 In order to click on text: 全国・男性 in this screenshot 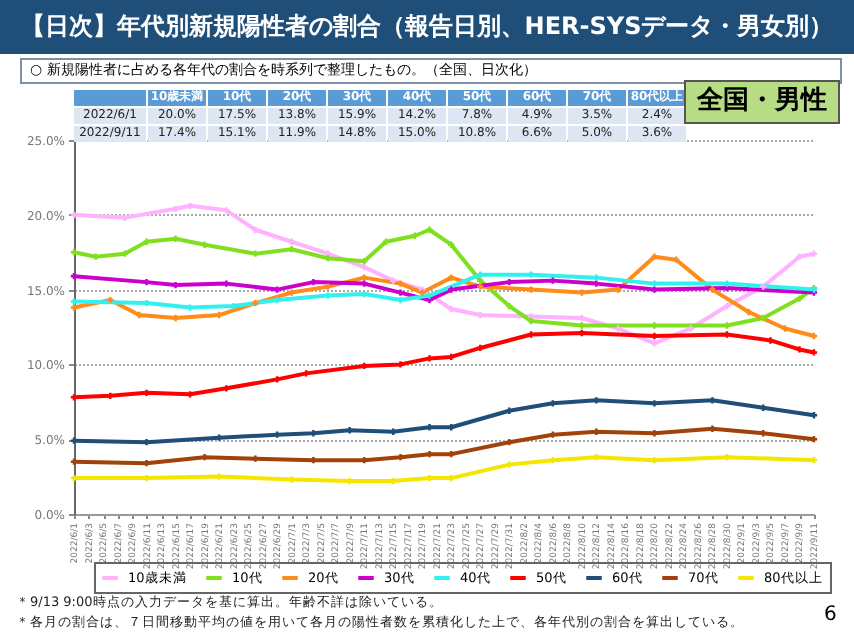, I will do `click(762, 102)`.